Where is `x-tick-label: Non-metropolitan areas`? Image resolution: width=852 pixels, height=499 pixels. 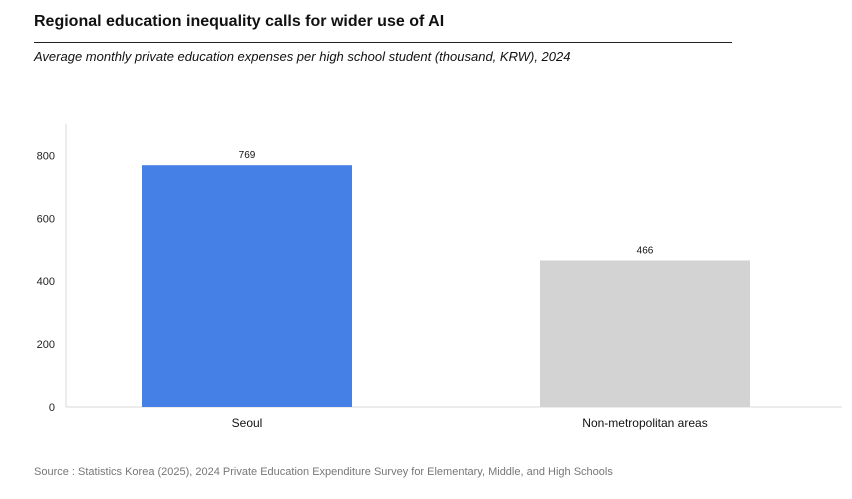 x-tick-label: Non-metropolitan areas is located at coordinates (644, 423).